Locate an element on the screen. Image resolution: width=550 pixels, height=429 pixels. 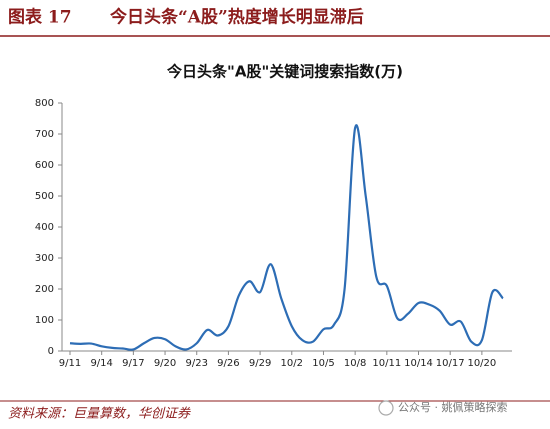
x-tick-label: 10/17 is located at coordinates (450, 363).